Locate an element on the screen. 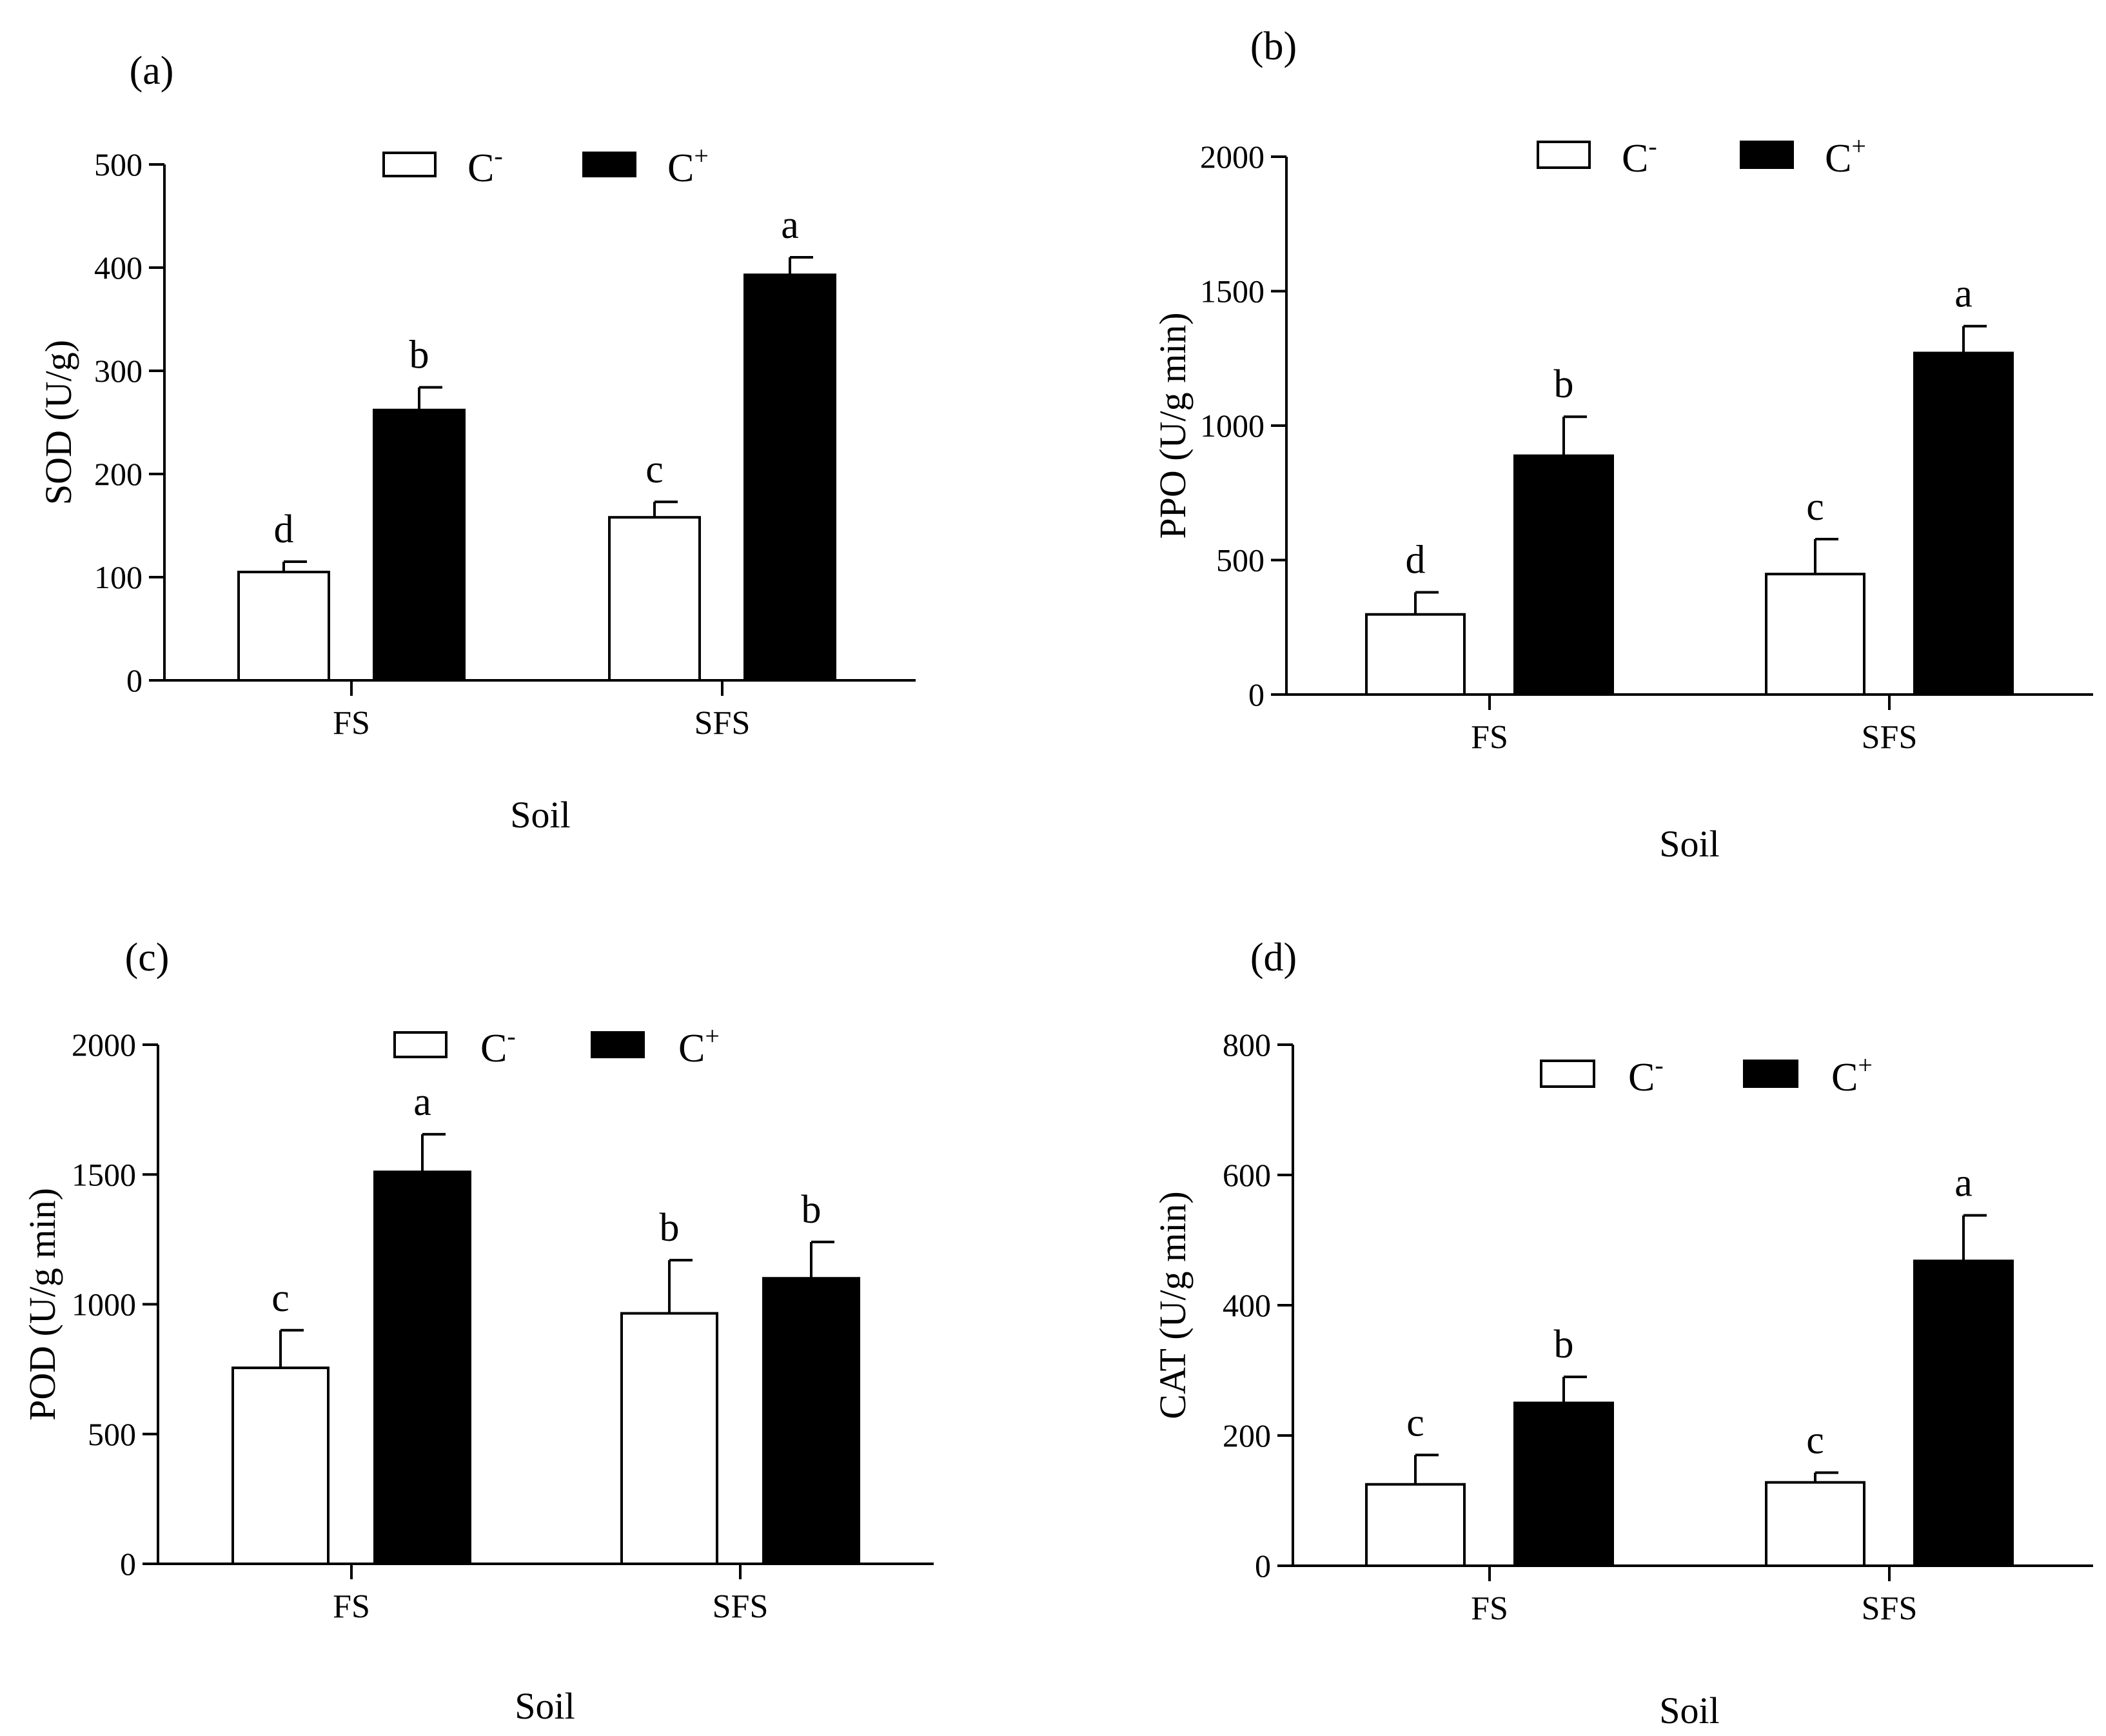  y-axis-title: POD (U/g min) is located at coordinates (42, 1304).